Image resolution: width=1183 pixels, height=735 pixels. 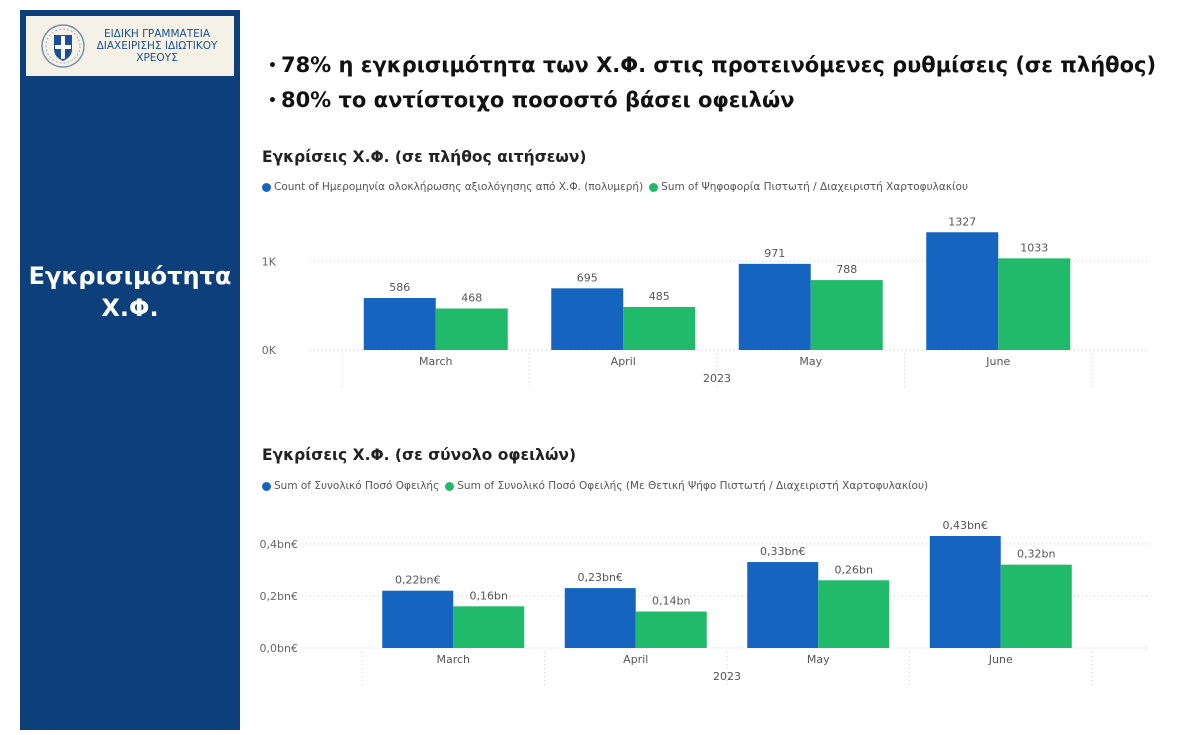 I want to click on chart1-title: Εγκρίσεις Χ.Φ. (σε πλήθος αιτήσεων), so click(x=424, y=157).